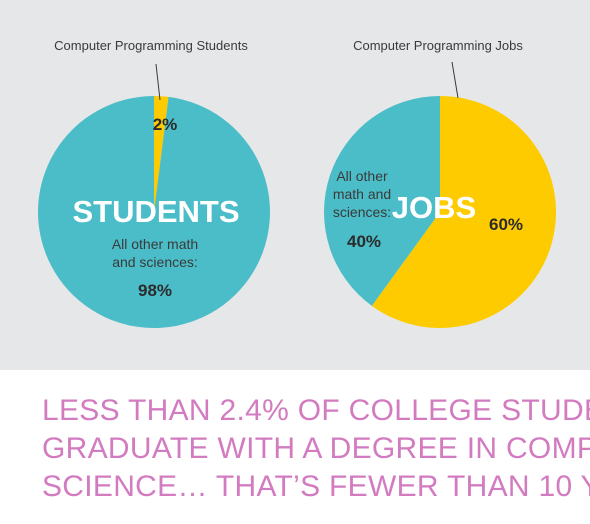 The height and width of the screenshot is (524, 590). I want to click on caption-line-3: SCIENCE… THAT’S FEWER THAN 10 YEARS AGO., so click(316, 486).